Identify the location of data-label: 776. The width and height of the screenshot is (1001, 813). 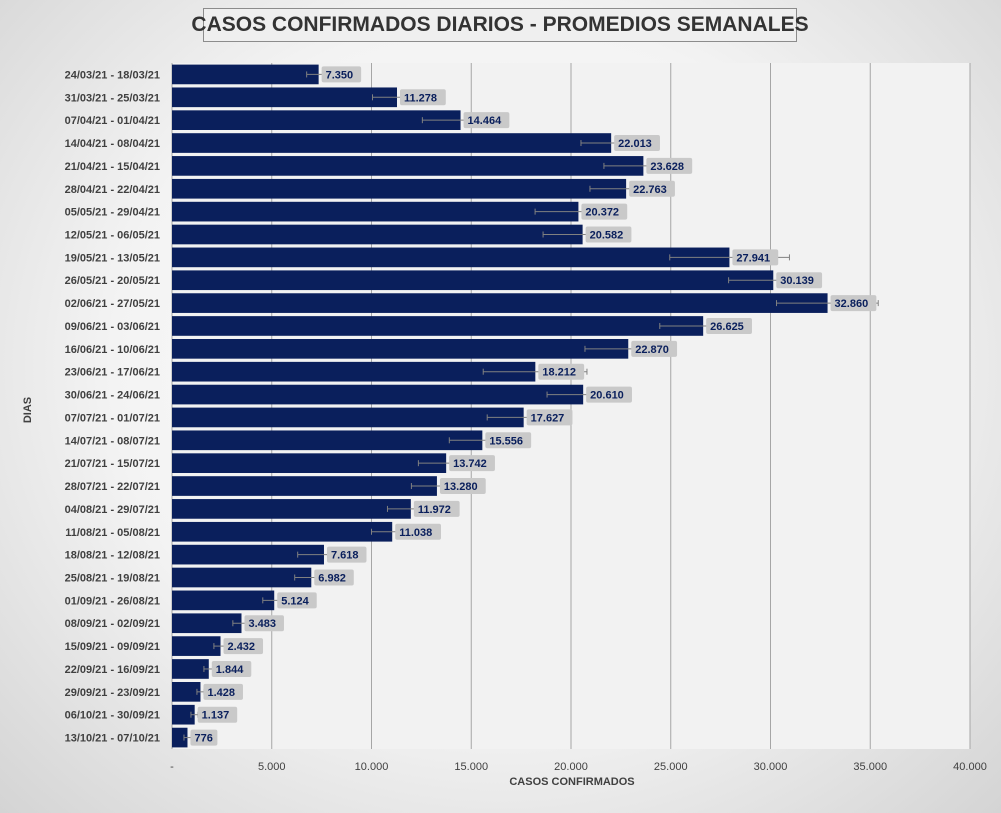
(203, 739).